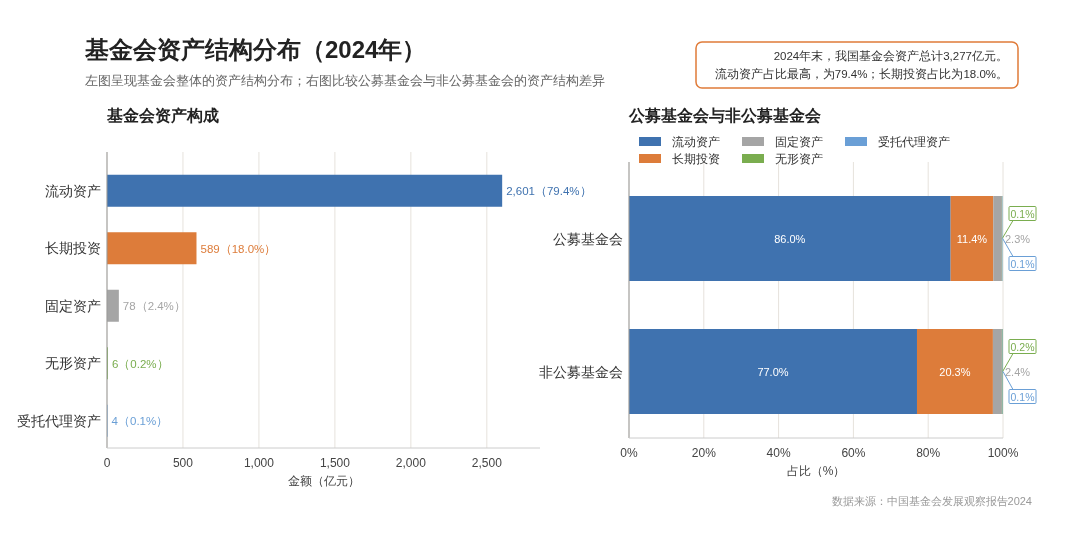  What do you see at coordinates (140, 364) in the screenshot?
I see `data-label: 6（0.2%）` at bounding box center [140, 364].